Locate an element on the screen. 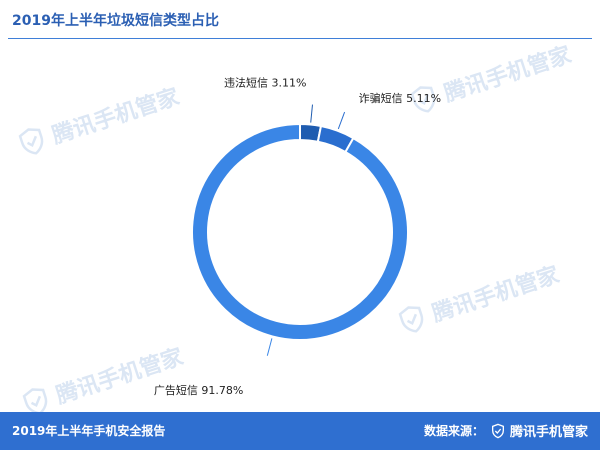 Image resolution: width=600 pixels, height=450 pixels. data-source: 数据来源： 腾讯手机管家 is located at coordinates (506, 430).